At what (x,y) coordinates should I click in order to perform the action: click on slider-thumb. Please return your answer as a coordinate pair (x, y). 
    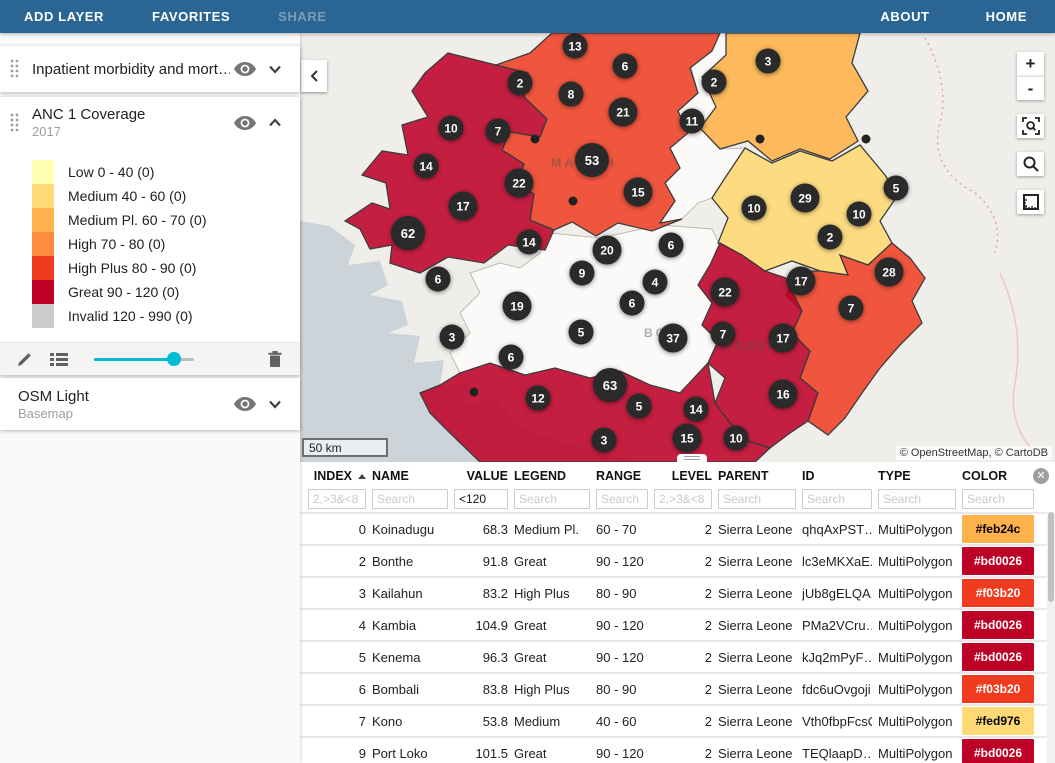
    Looking at the image, I should click on (174, 359).